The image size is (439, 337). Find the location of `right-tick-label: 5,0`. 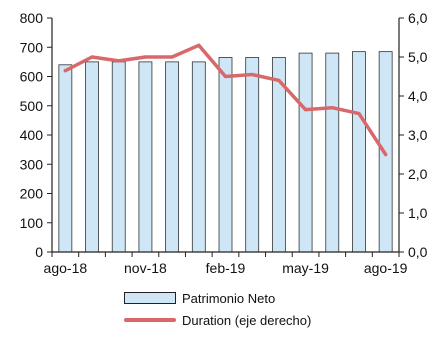

right-tick-label: 5,0 is located at coordinates (418, 57).